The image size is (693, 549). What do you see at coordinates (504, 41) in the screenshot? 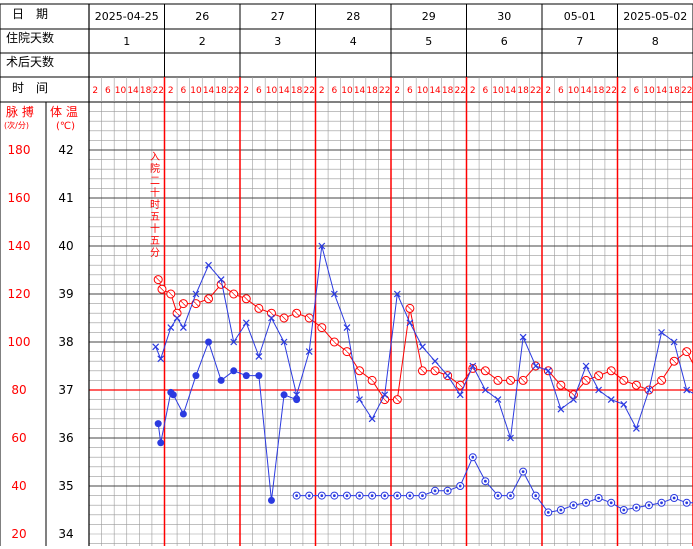
I see `stay-day-cell: 6` at bounding box center [504, 41].